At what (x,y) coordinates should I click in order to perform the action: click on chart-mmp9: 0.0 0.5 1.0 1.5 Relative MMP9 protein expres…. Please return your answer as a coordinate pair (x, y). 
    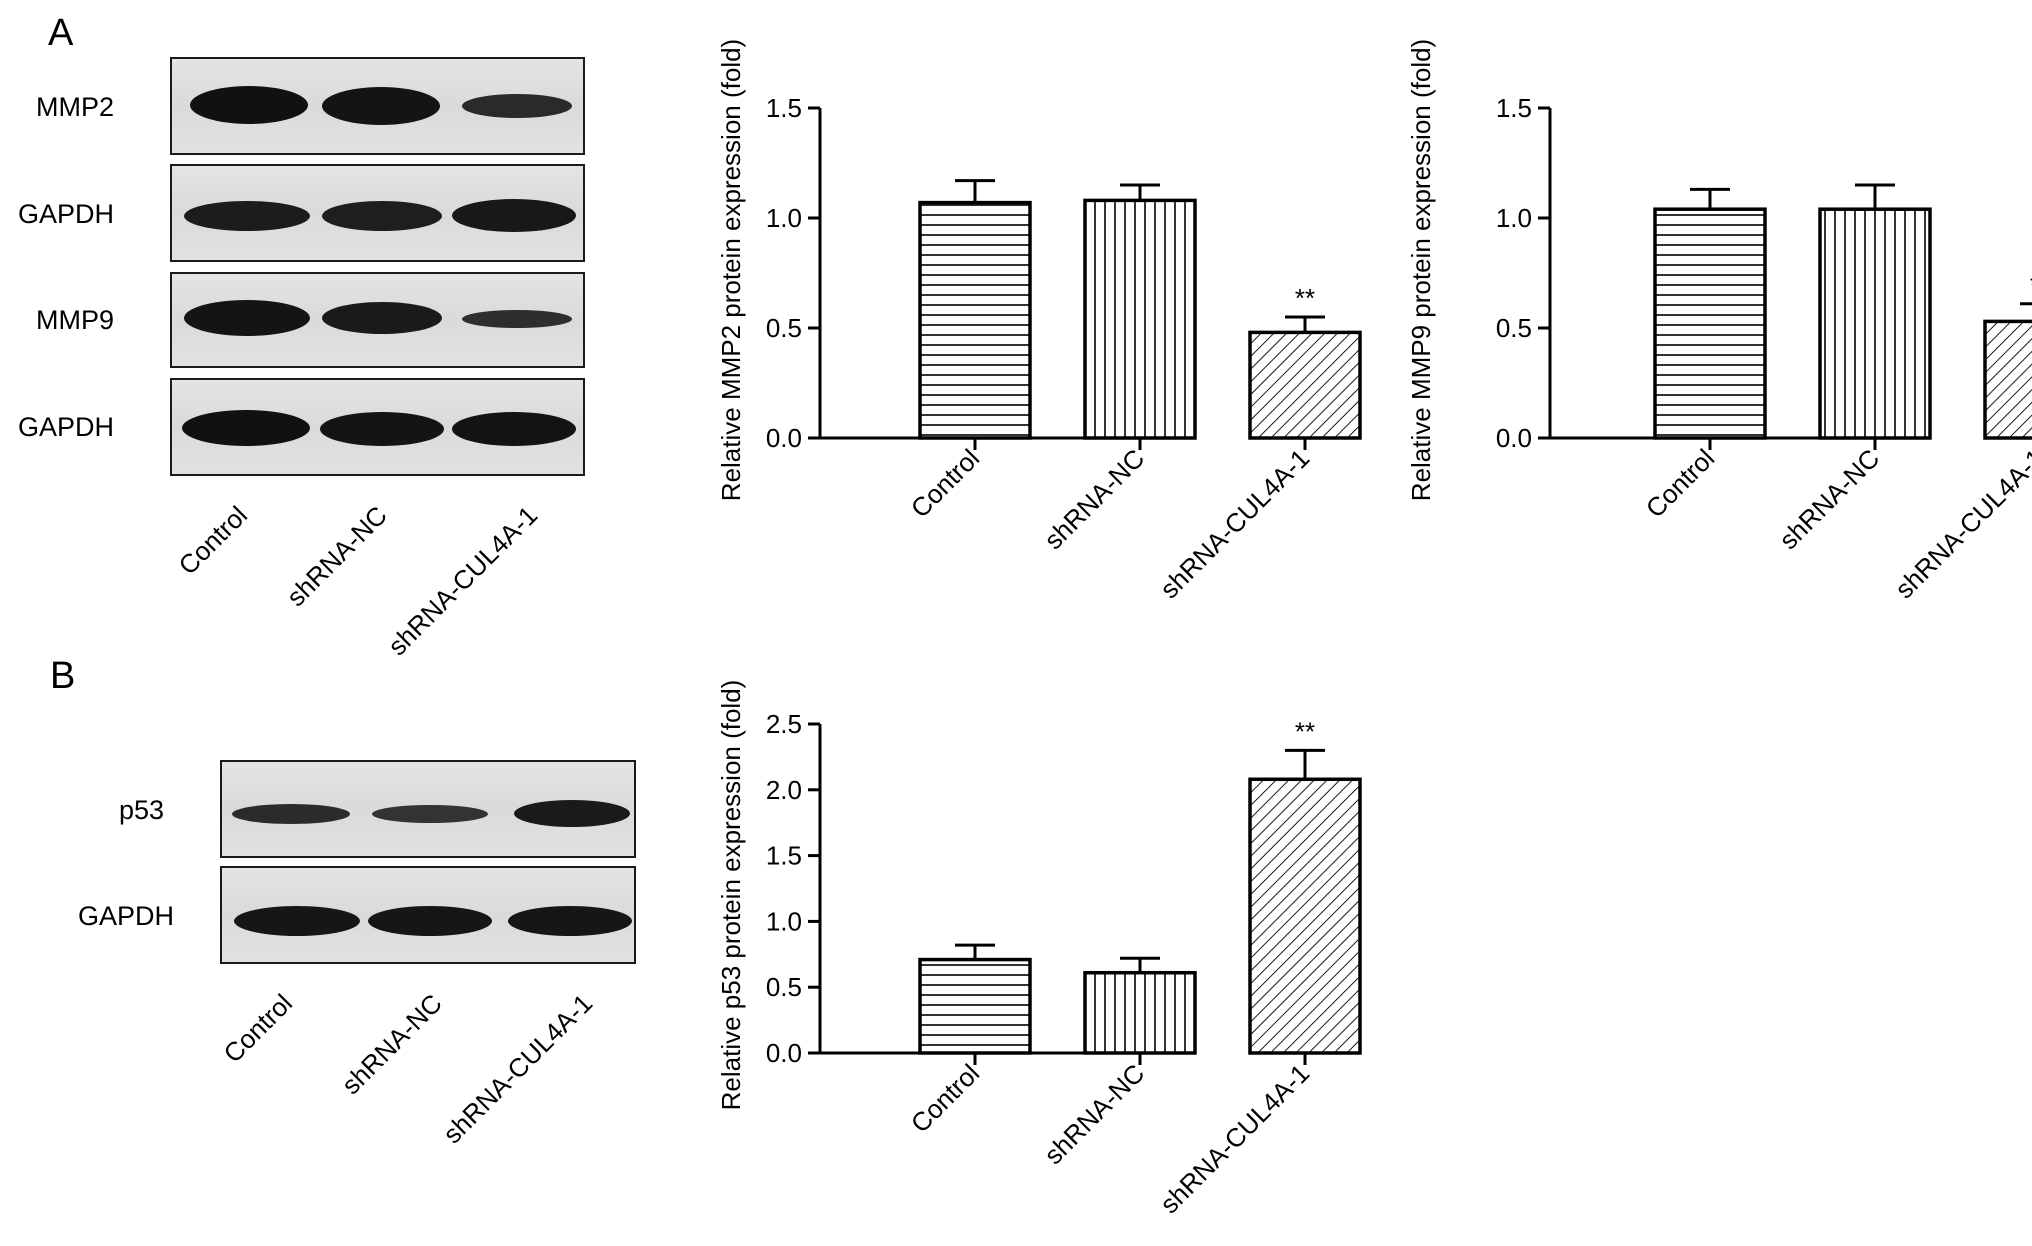
    Looking at the image, I should click on (1719, 321).